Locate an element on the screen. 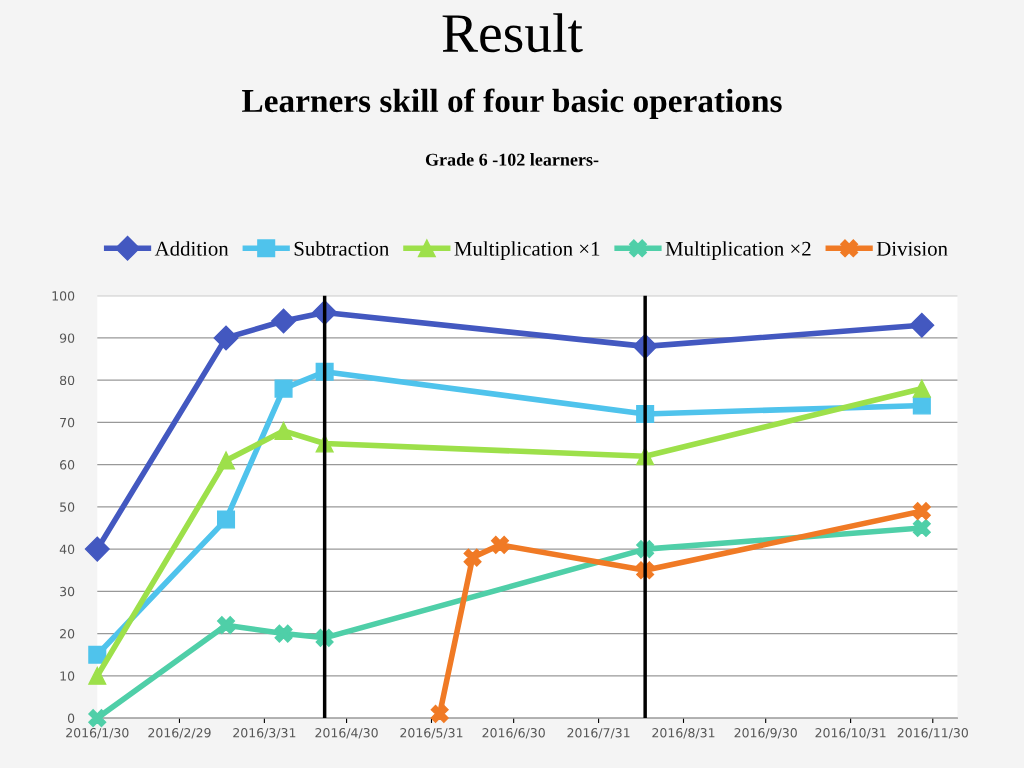 Image resolution: width=1024 pixels, height=768 pixels. y-tick-label: 30 is located at coordinates (67, 591).